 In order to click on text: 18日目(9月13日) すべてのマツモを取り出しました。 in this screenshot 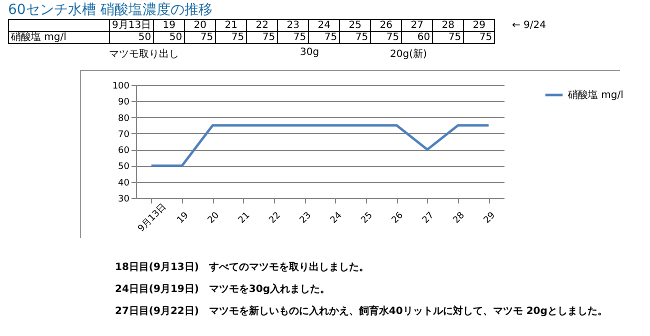, I will do `click(242, 267)`.